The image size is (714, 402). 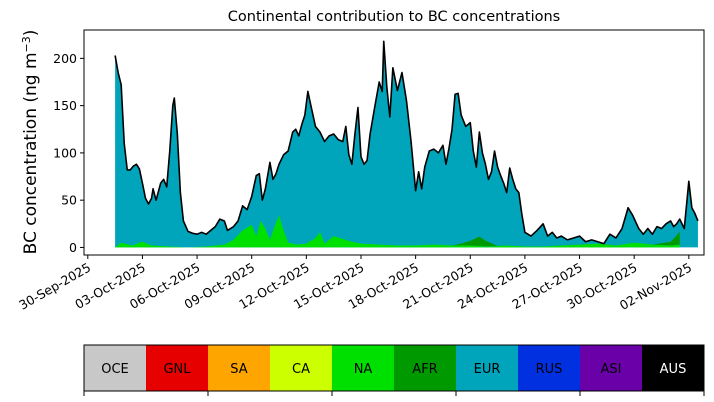 I want to click on colorbar-label-eur: EUR, so click(x=487, y=369).